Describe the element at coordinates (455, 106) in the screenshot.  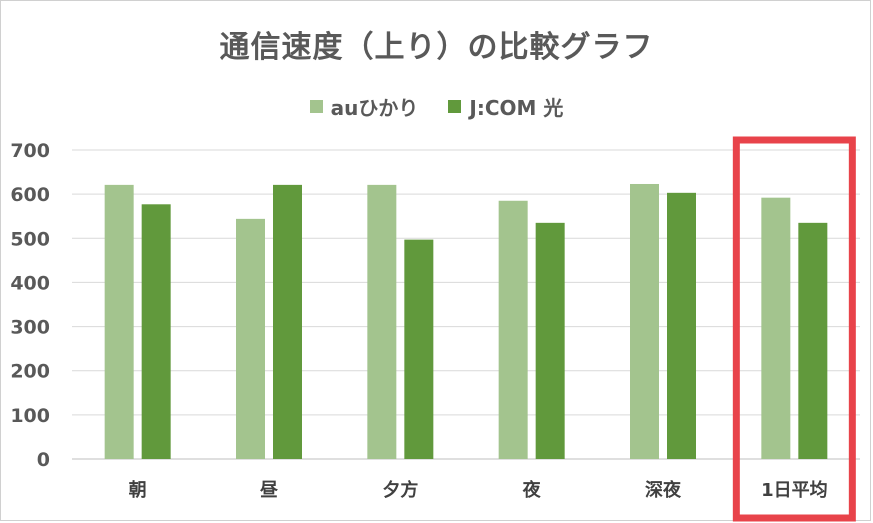
I see `legend-swatch-jcom` at that location.